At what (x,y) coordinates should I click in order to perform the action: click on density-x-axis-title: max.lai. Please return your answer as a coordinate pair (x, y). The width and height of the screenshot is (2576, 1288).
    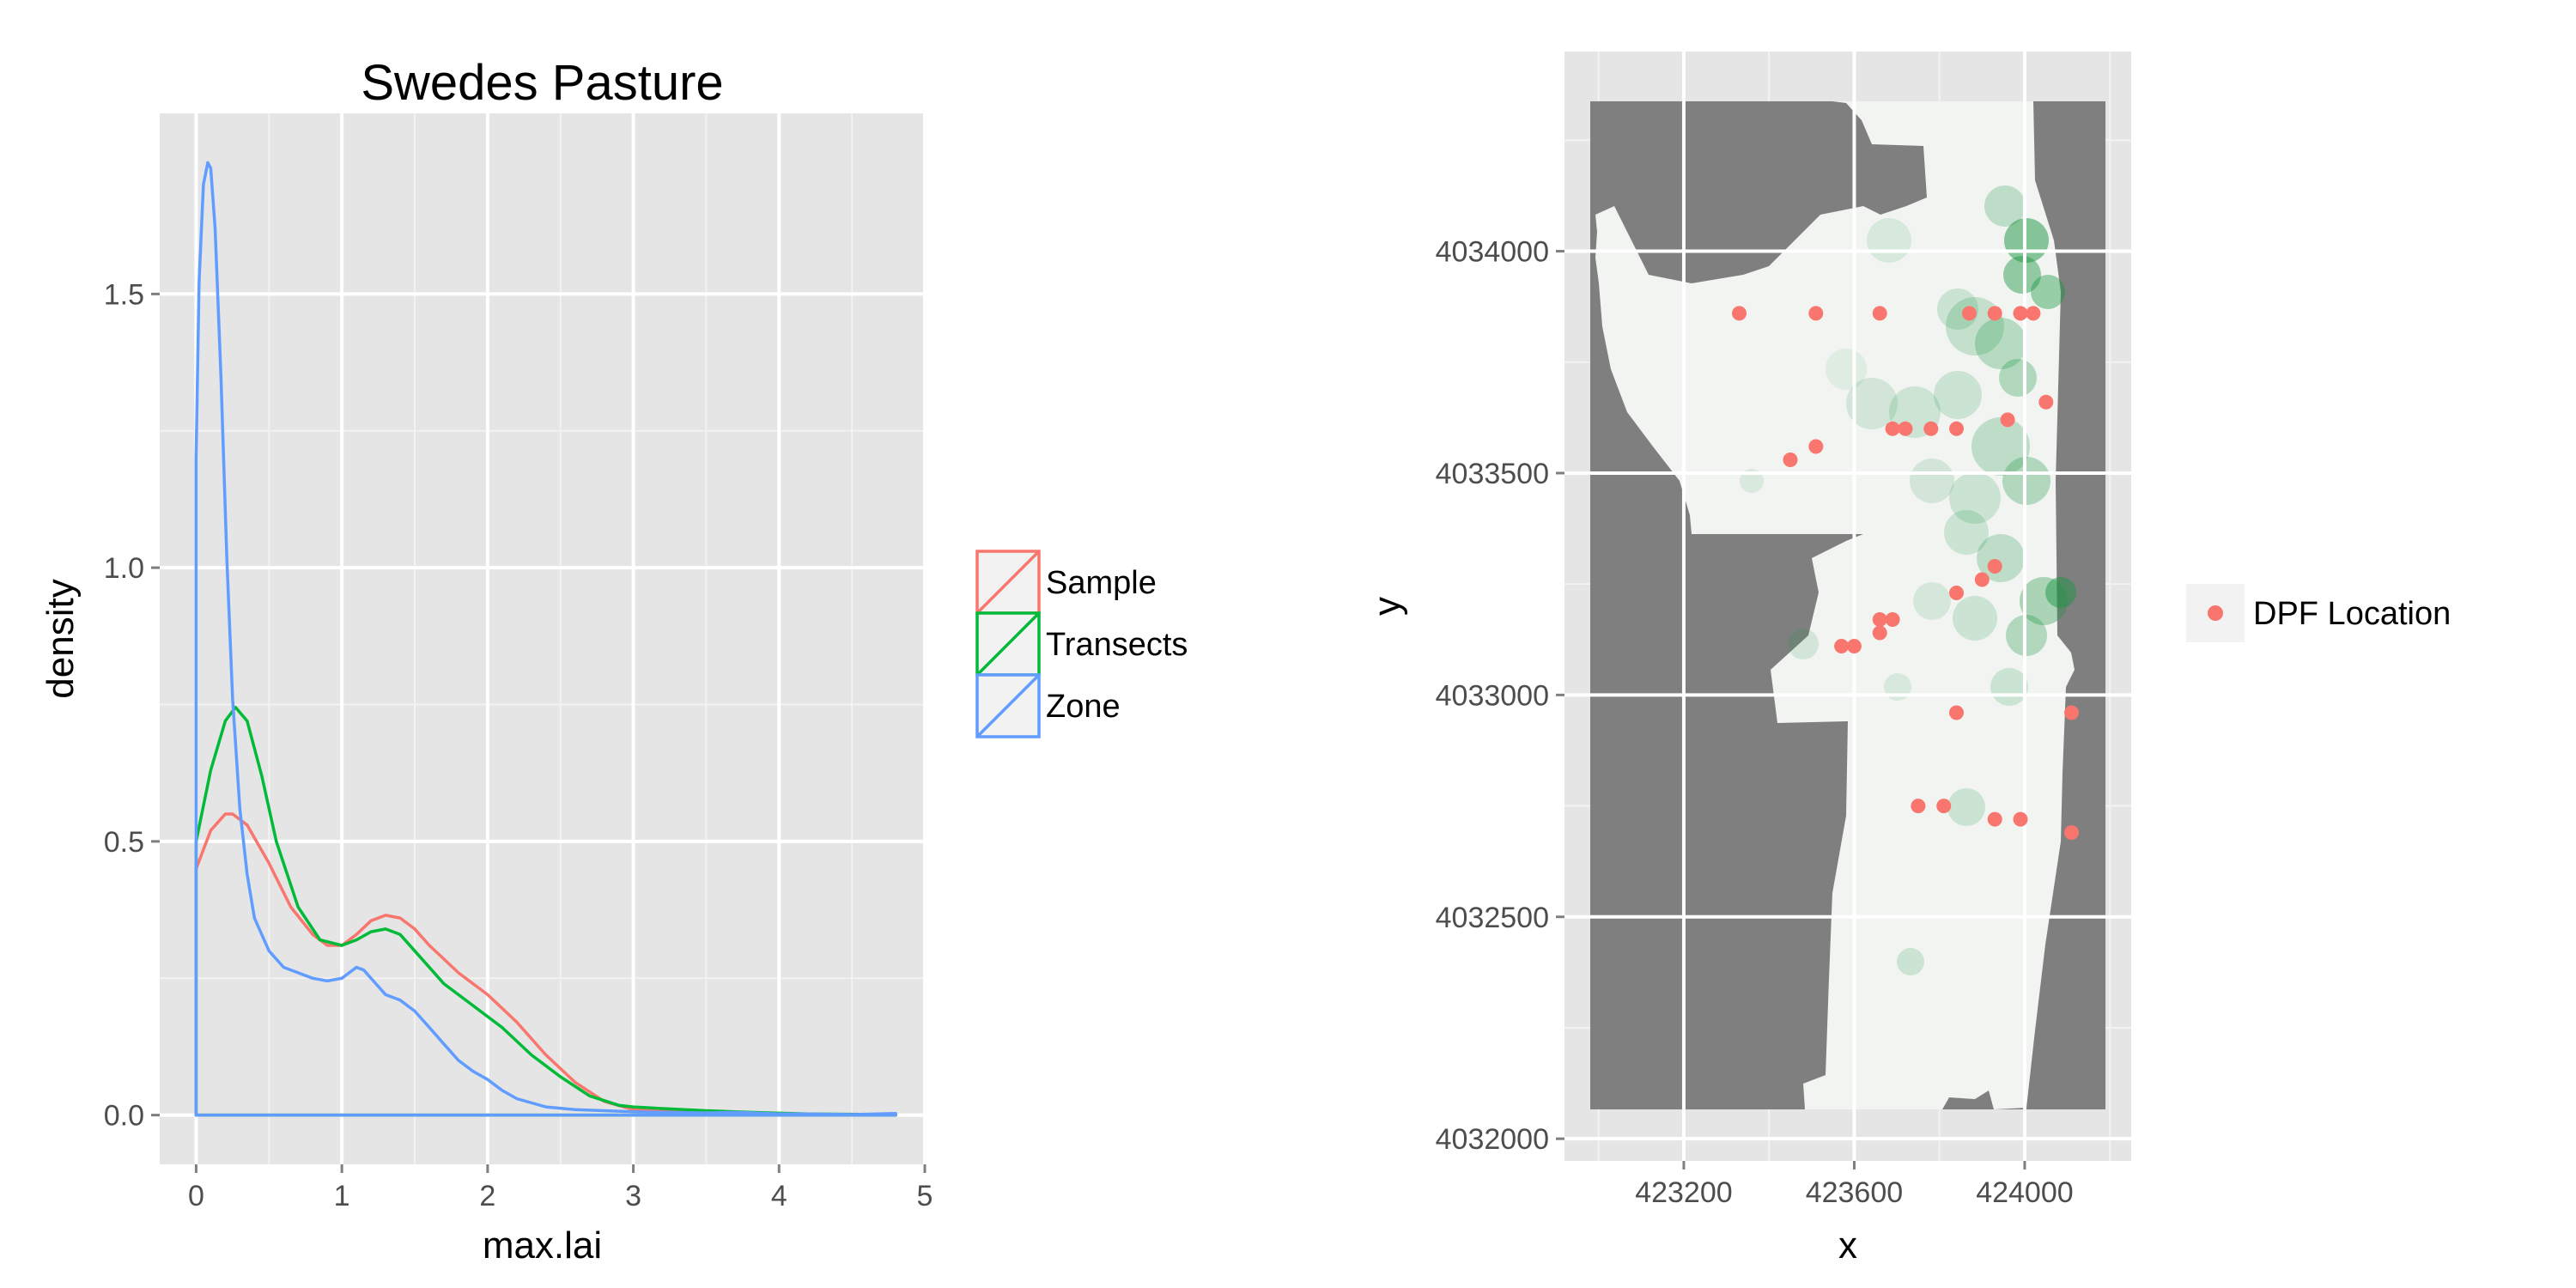
    Looking at the image, I should click on (543, 1246).